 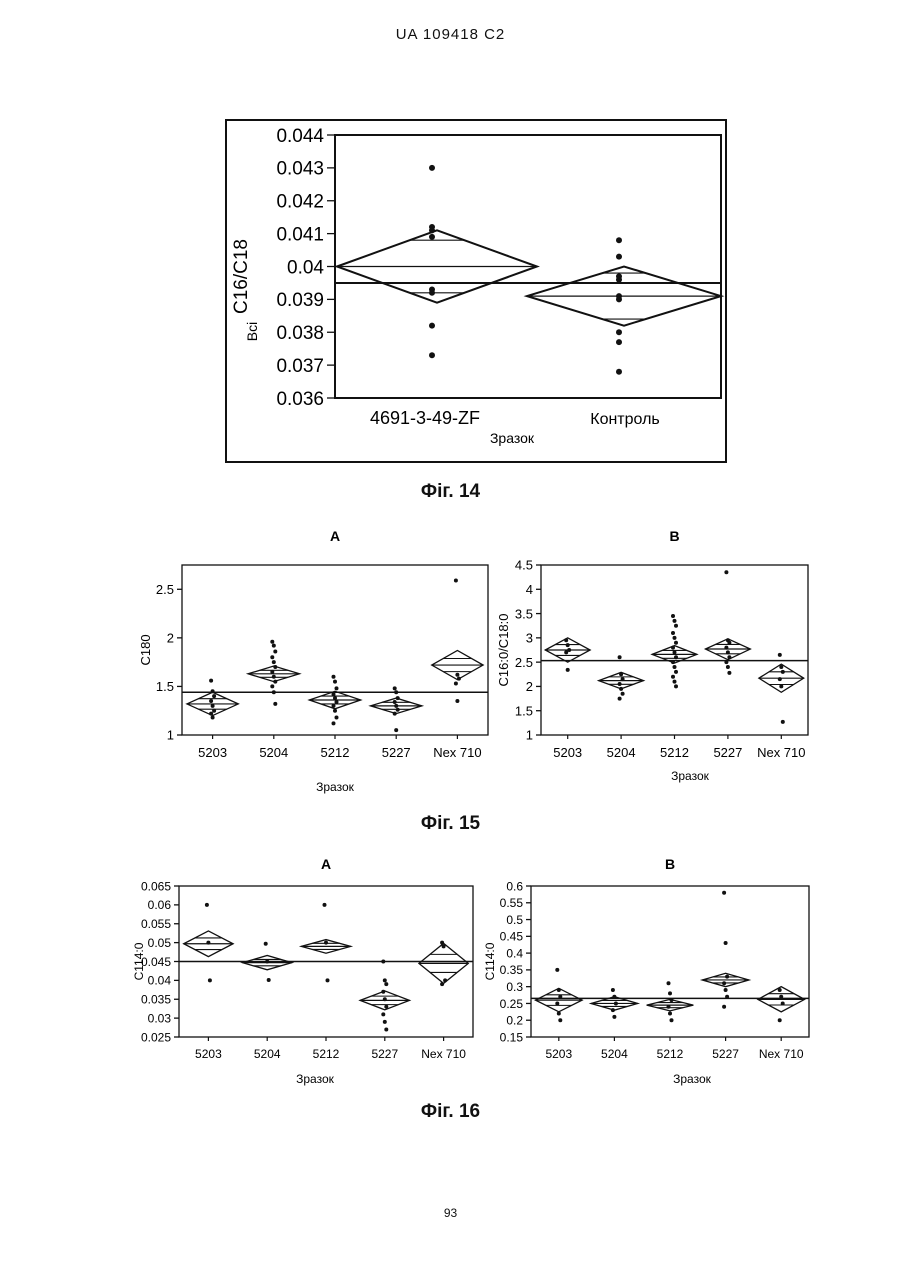 I want to click on x-category-label: Контроль, so click(x=625, y=419).